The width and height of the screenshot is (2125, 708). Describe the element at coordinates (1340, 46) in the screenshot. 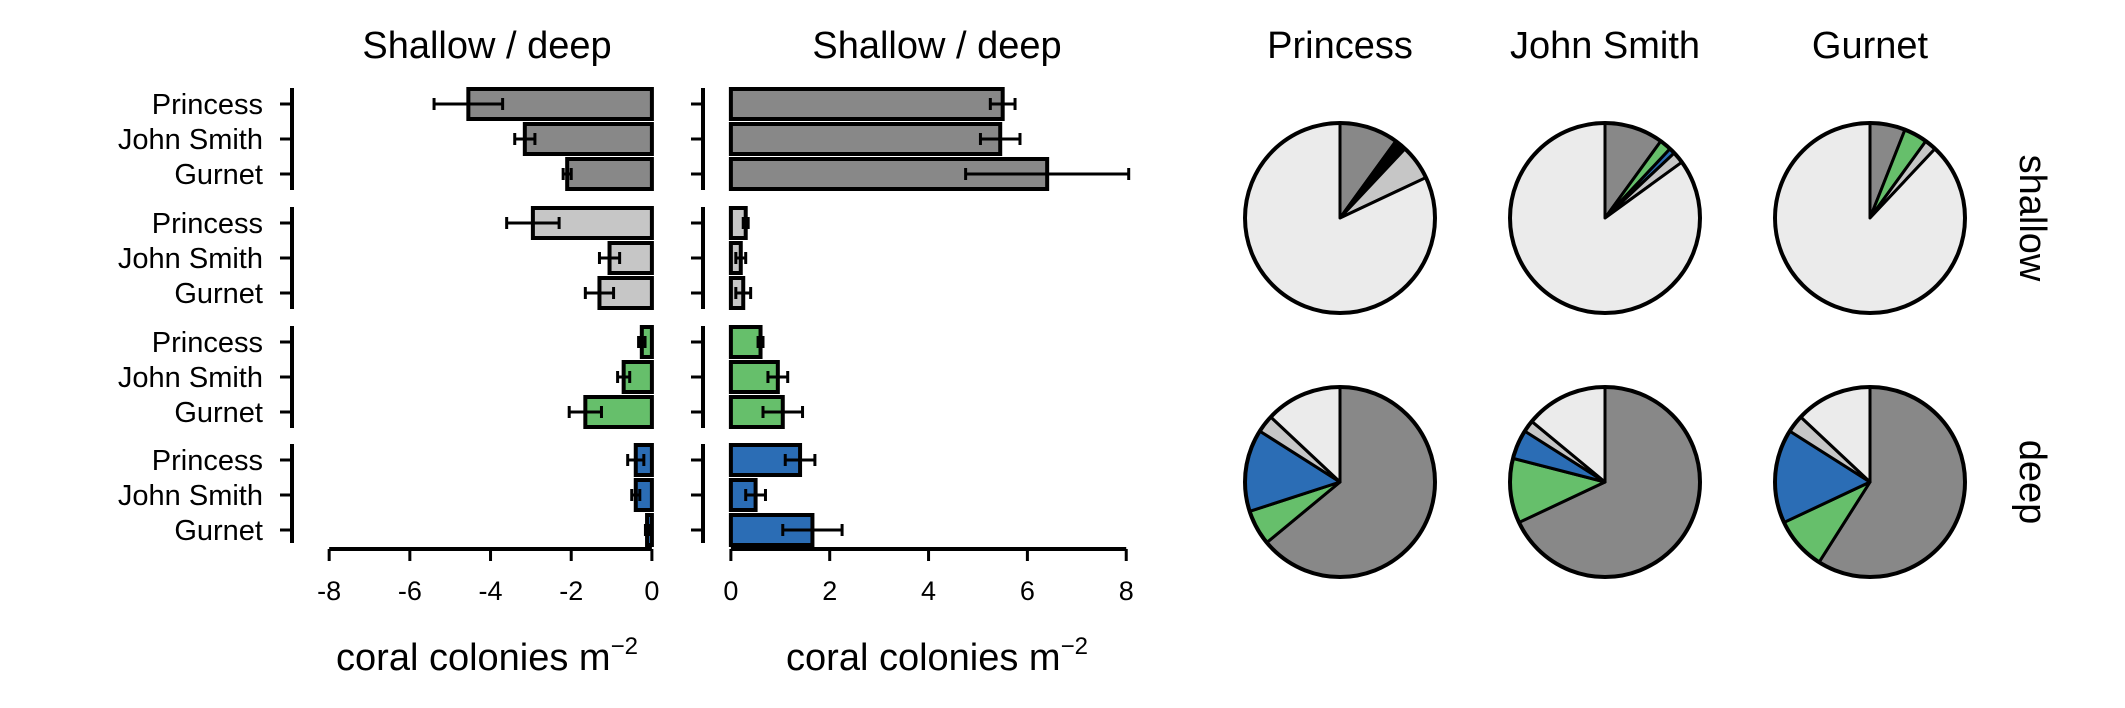

I see `pie-column-title-princess: Princess` at that location.